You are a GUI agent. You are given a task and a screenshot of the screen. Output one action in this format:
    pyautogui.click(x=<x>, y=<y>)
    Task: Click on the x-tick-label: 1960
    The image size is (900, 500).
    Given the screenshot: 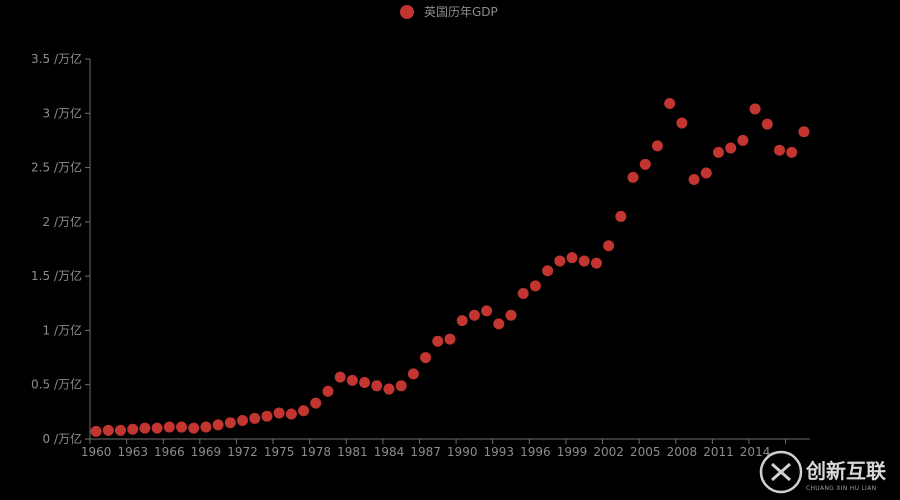 What is the action you would take?
    pyautogui.click(x=96, y=452)
    